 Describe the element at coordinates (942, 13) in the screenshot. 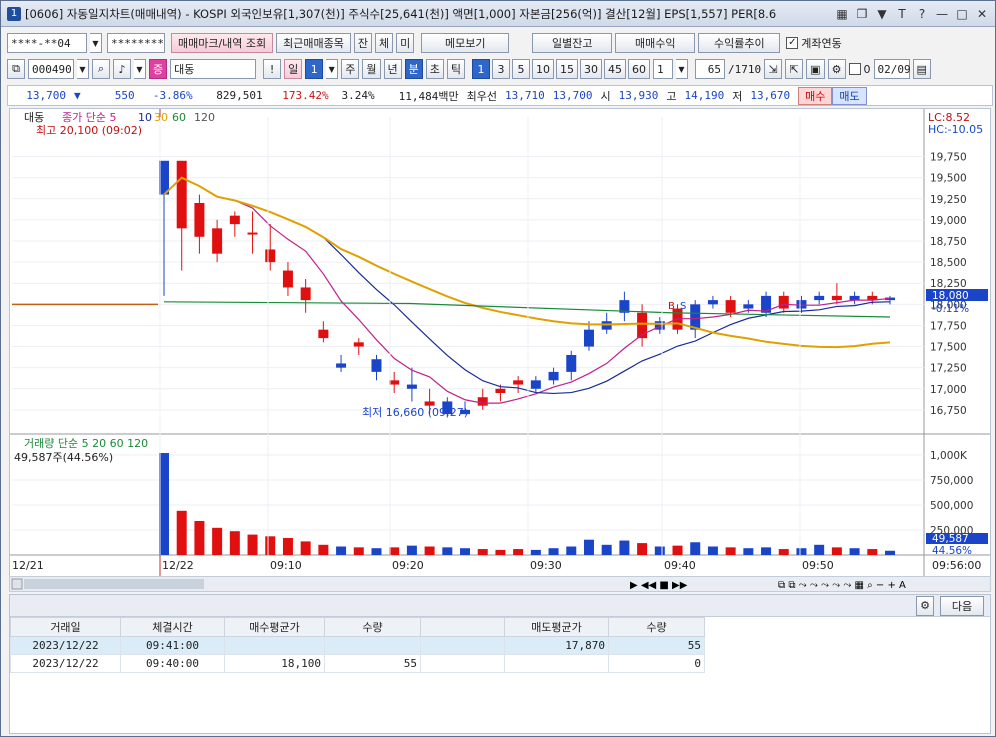

I see `minimize-icon: —` at that location.